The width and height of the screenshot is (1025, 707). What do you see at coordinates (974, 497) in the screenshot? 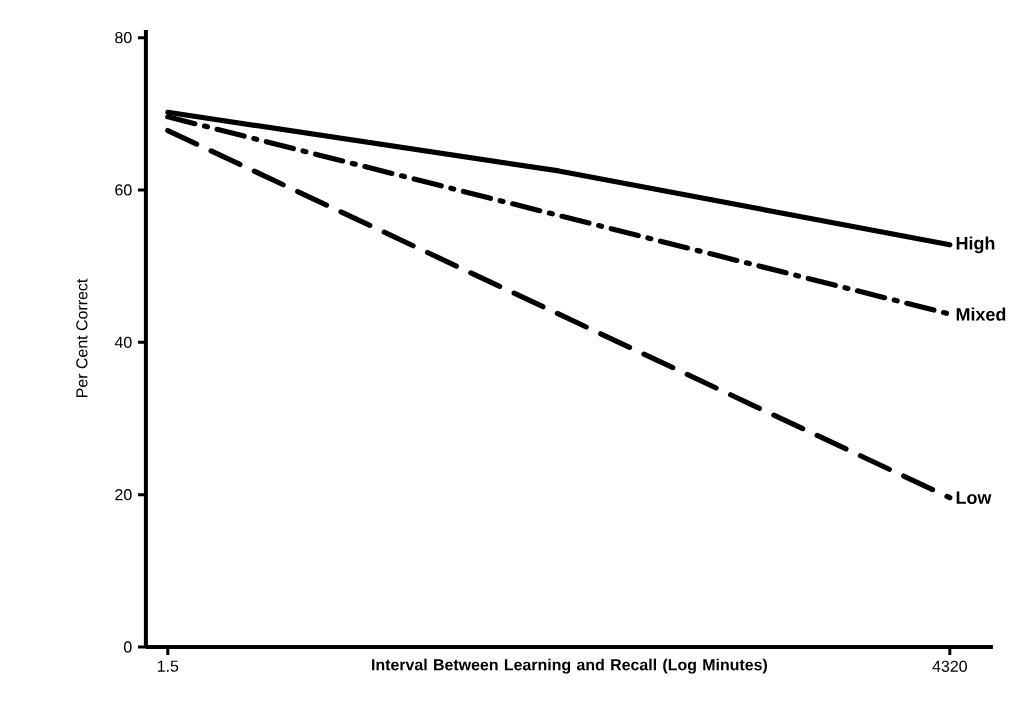
I see `series-label: Low` at bounding box center [974, 497].